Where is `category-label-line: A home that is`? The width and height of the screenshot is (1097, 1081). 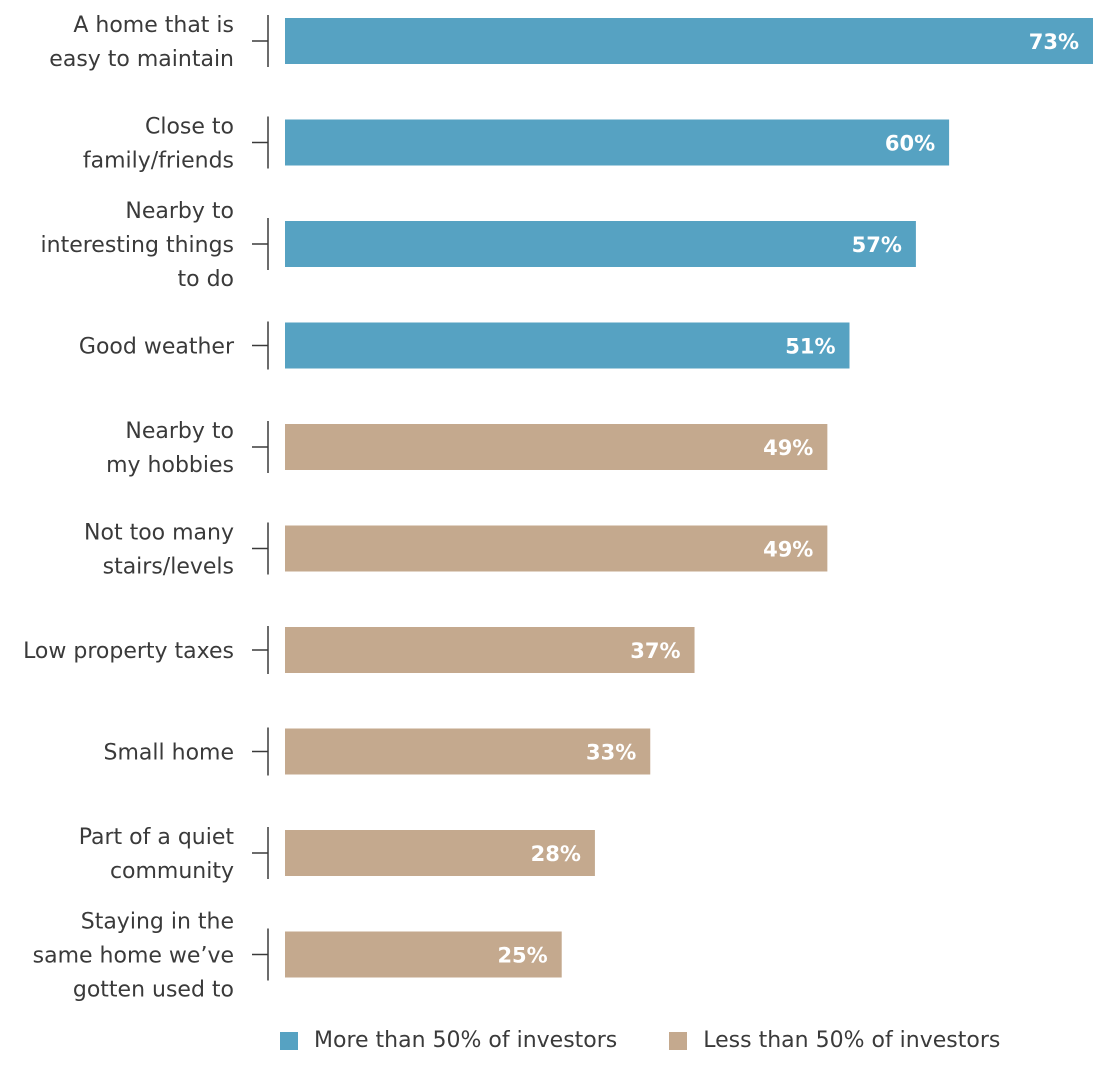
category-label-line: A home that is is located at coordinates (153, 25).